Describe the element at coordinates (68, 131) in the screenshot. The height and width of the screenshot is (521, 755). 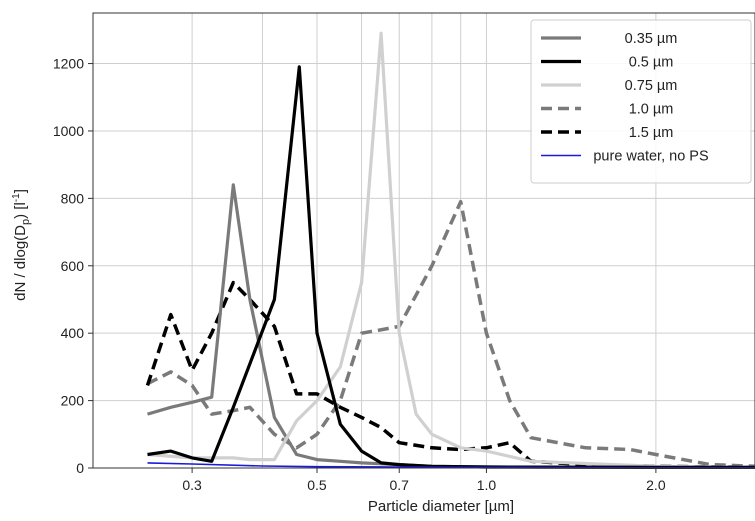
I see `y-tick-label: 1000` at that location.